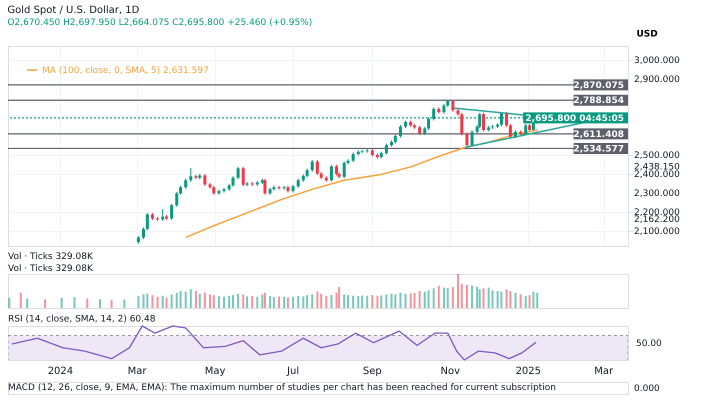  What do you see at coordinates (73, 10) in the screenshot?
I see `chart-title: Gold Spot / U.S. Dollar, 1D` at bounding box center [73, 10].